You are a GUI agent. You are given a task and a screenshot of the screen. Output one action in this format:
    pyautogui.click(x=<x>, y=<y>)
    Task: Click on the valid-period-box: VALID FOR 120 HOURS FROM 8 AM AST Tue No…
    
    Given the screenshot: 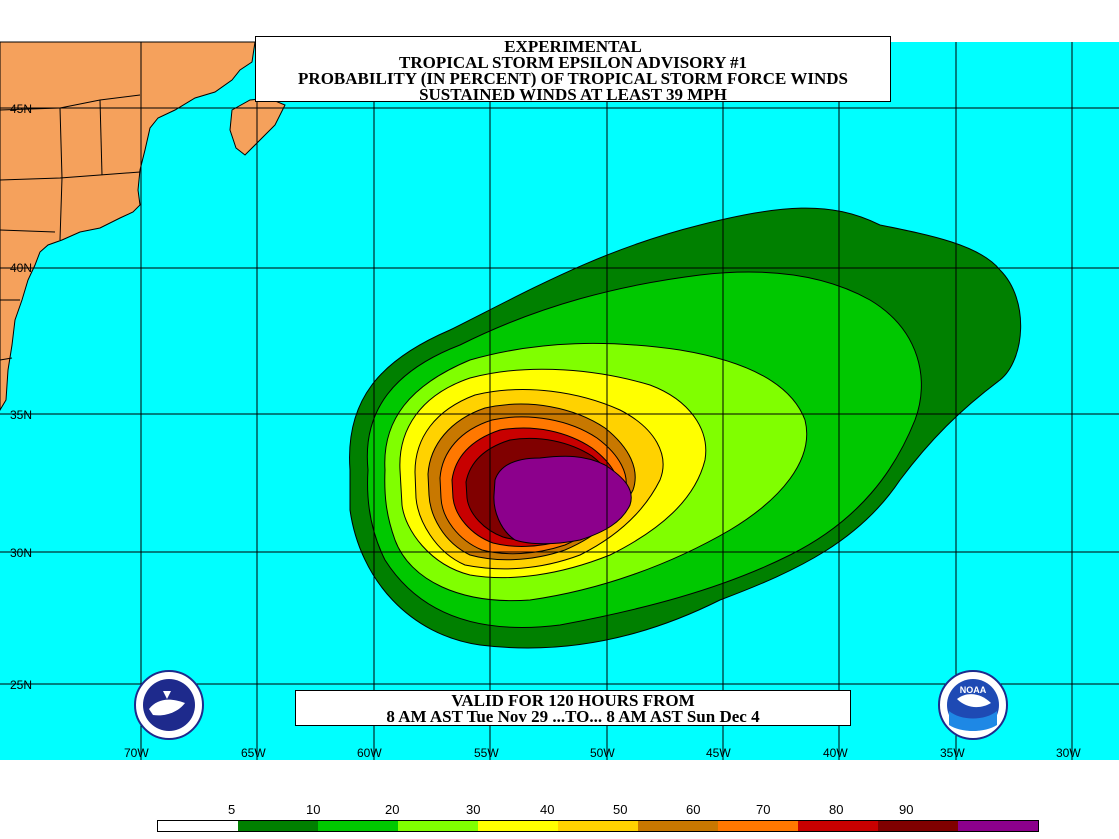 What is the action you would take?
    pyautogui.click(x=573, y=708)
    